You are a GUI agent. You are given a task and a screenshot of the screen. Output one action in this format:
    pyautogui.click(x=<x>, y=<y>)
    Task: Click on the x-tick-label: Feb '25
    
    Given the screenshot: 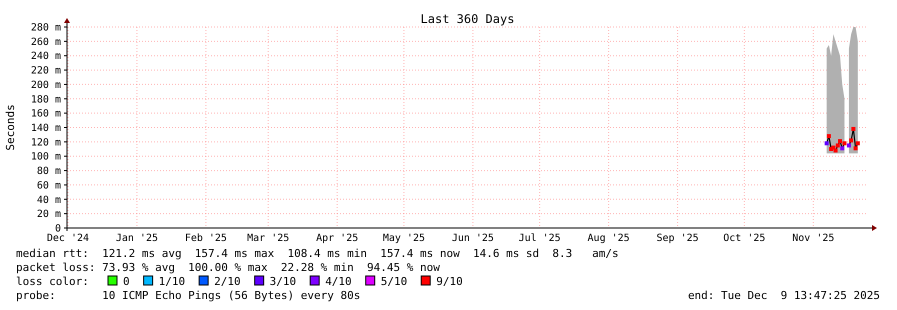 What is the action you would take?
    pyautogui.click(x=205, y=238)
    